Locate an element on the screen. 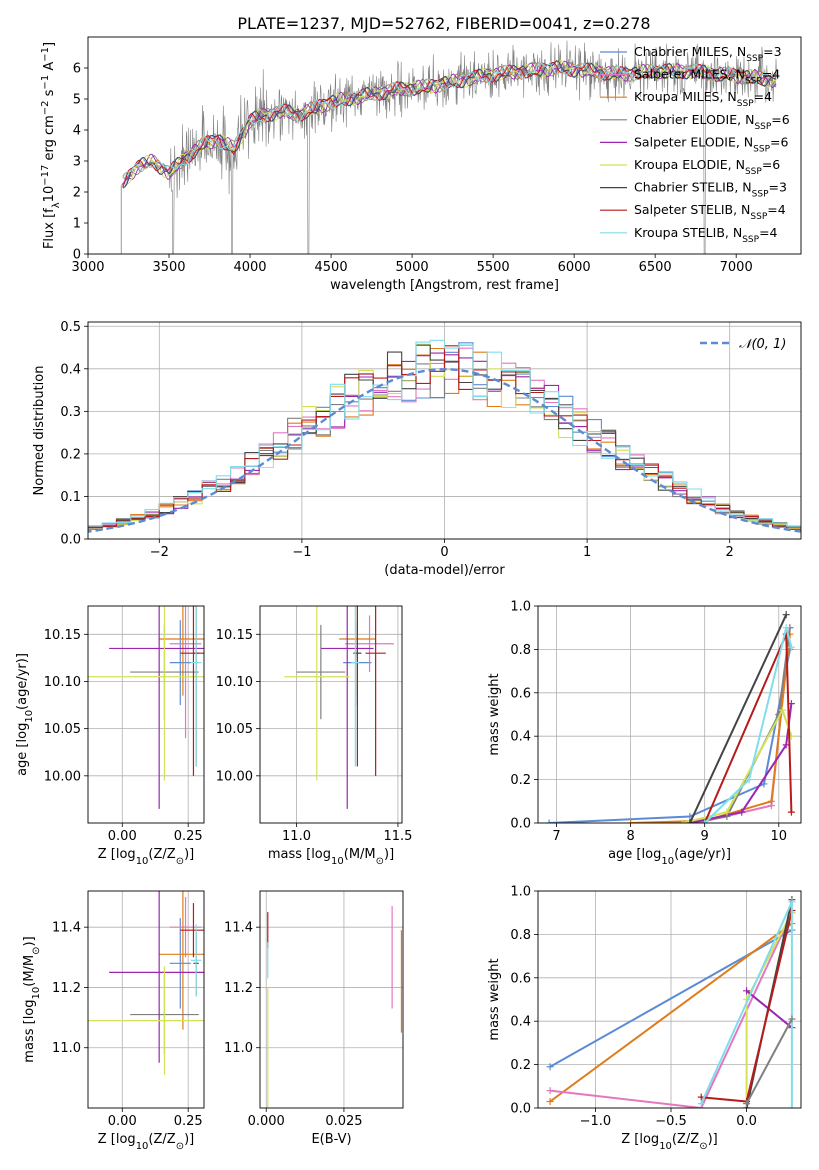 This screenshot has height=1170, width=819. x-tick-label: 10 is located at coordinates (779, 836).